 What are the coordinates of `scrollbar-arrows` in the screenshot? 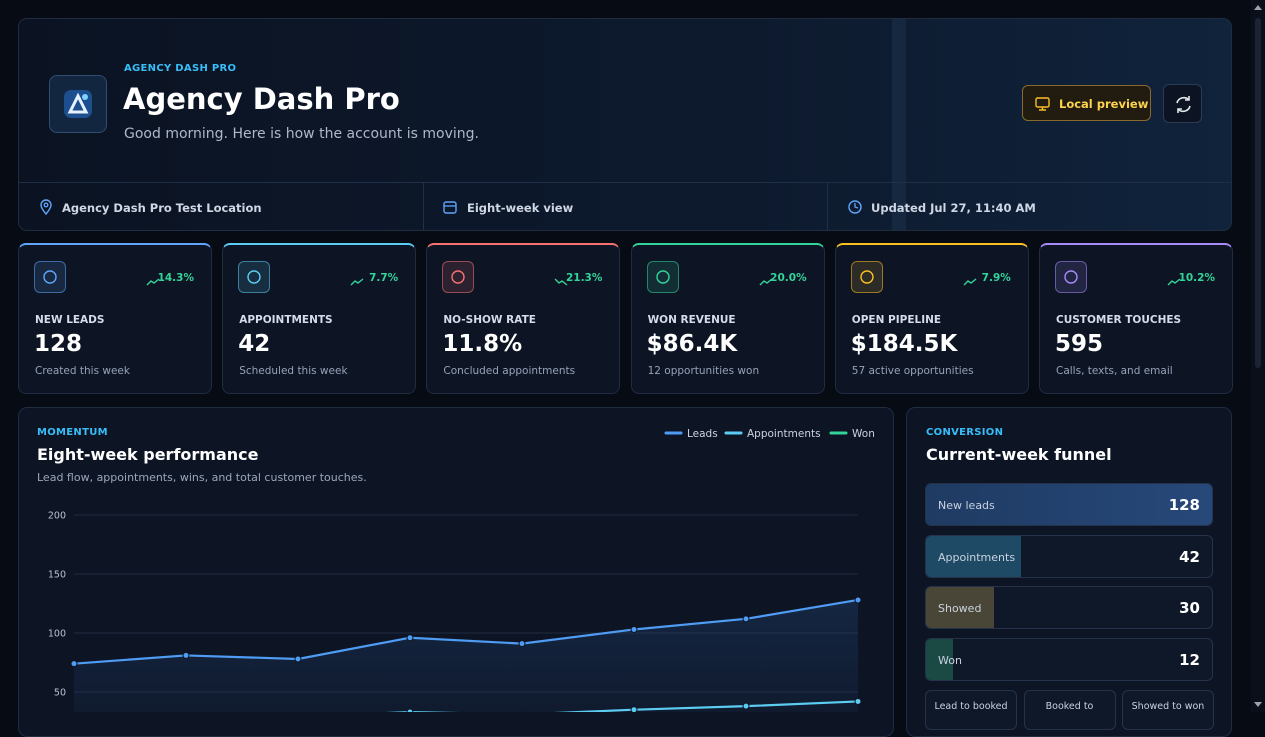 It's located at (1258, 356).